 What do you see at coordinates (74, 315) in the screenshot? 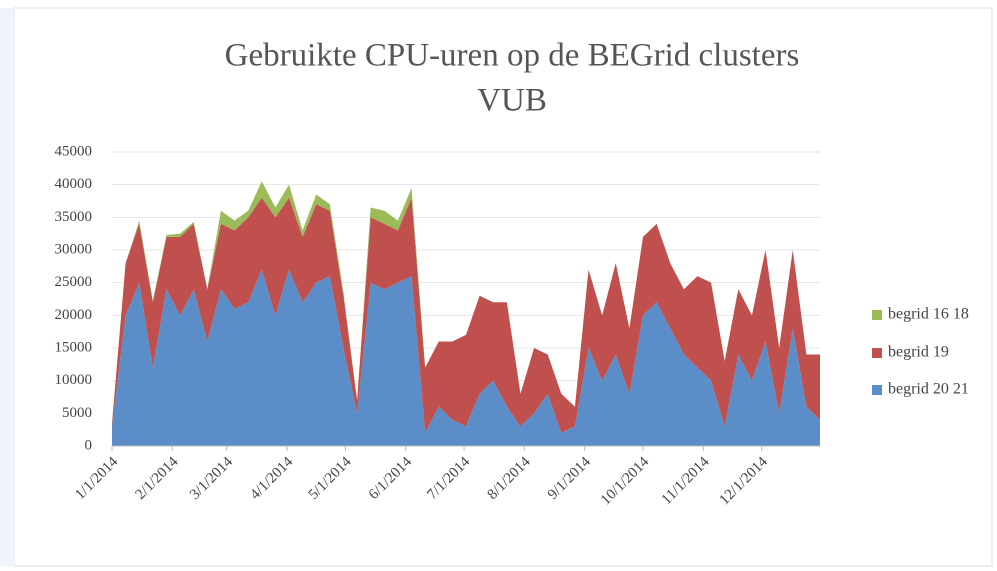
I see `y-tick-label: 20000` at bounding box center [74, 315].